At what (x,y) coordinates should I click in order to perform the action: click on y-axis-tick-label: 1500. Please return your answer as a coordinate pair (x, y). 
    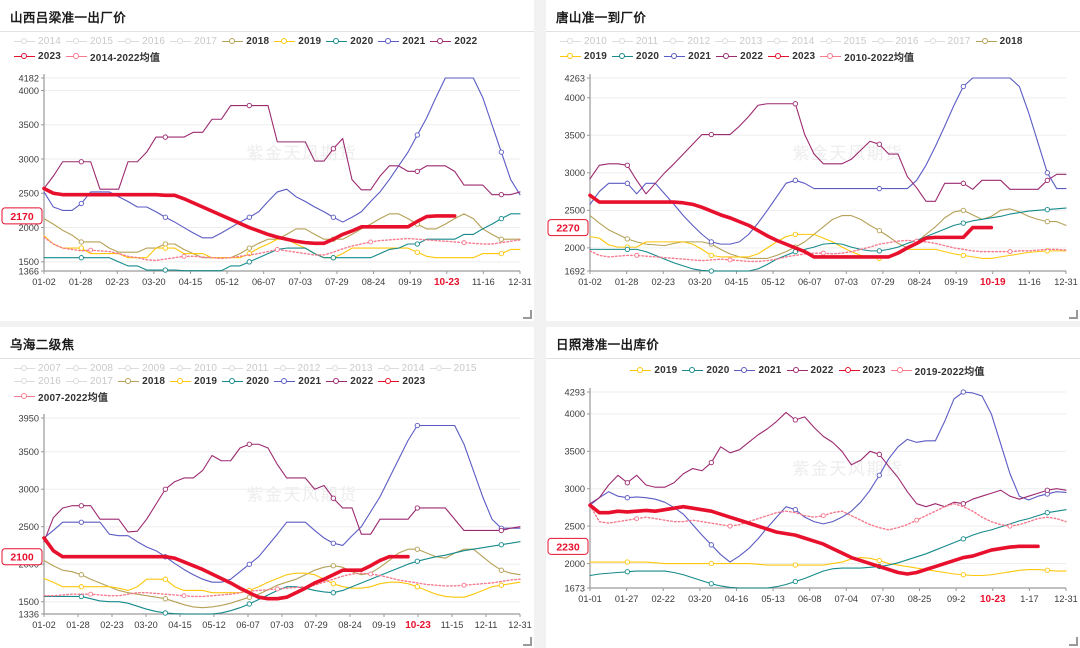
    Looking at the image, I should click on (29, 262).